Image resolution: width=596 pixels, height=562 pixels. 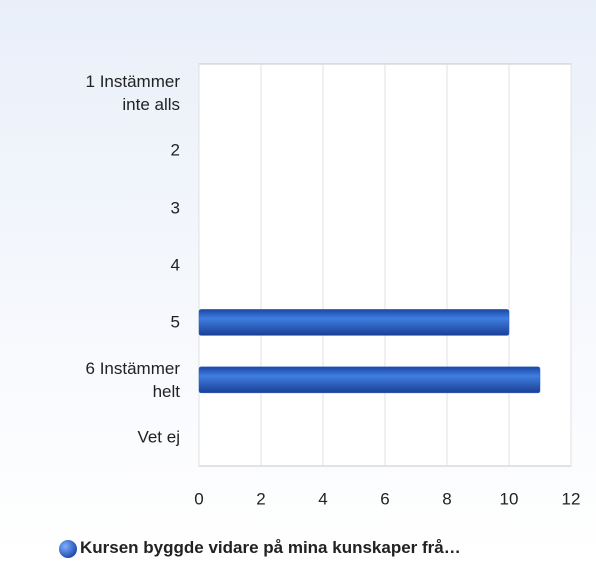 What do you see at coordinates (198, 498) in the screenshot?
I see `x-tick-label: 0` at bounding box center [198, 498].